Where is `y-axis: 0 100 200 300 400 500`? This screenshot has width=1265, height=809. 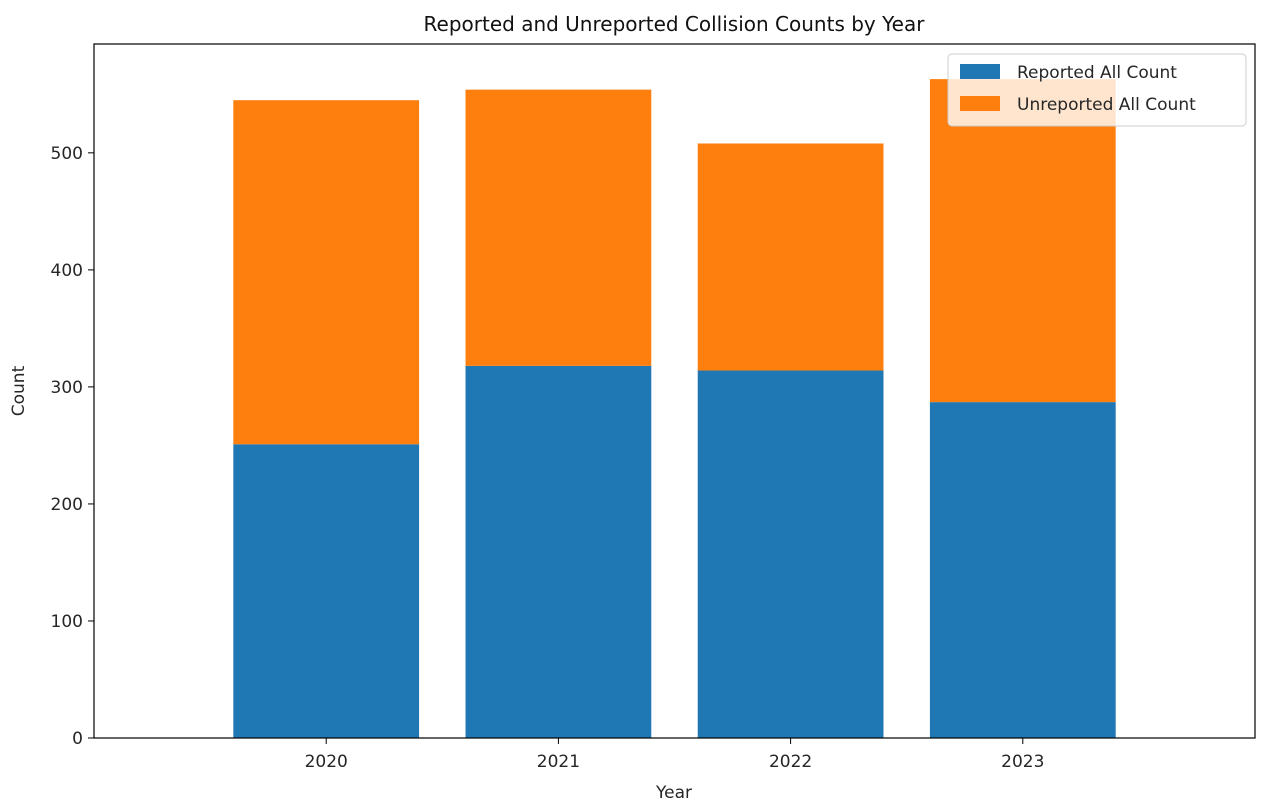 y-axis: 0 100 200 300 400 500 is located at coordinates (72, 446).